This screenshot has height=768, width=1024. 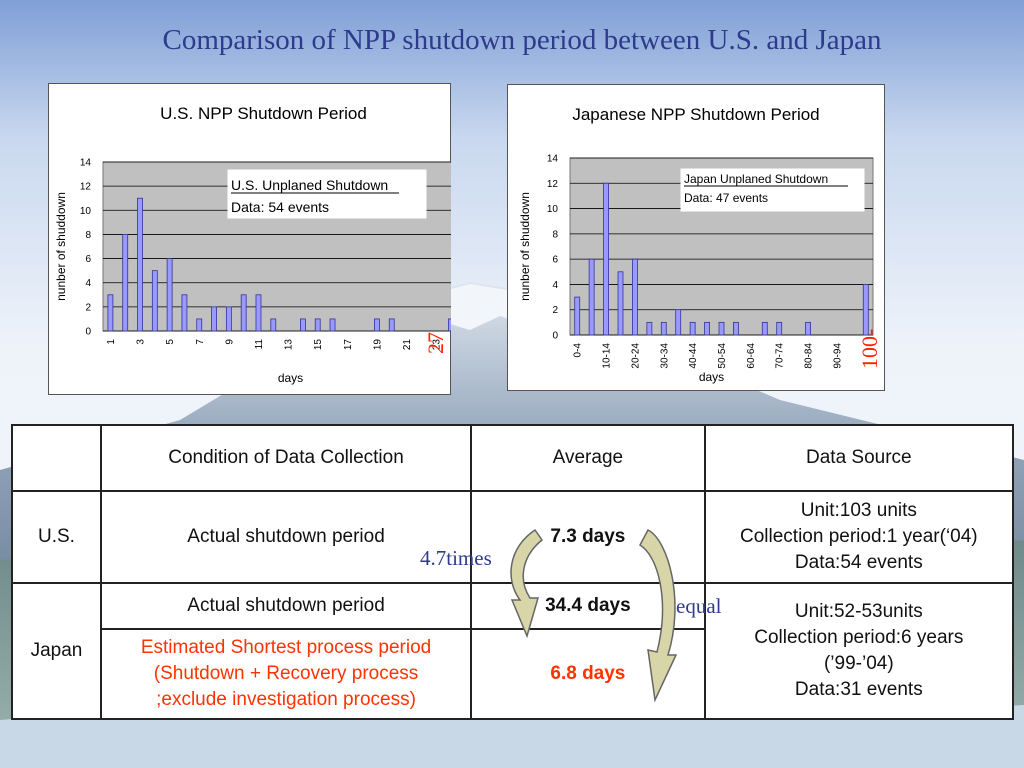 What do you see at coordinates (858, 562) in the screenshot?
I see `us-source-data: Data:54 events` at bounding box center [858, 562].